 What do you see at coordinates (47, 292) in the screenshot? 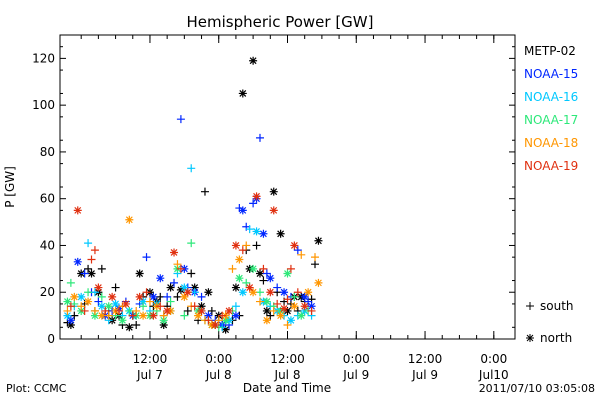
I see `y-tick-label: 20` at bounding box center [47, 292].